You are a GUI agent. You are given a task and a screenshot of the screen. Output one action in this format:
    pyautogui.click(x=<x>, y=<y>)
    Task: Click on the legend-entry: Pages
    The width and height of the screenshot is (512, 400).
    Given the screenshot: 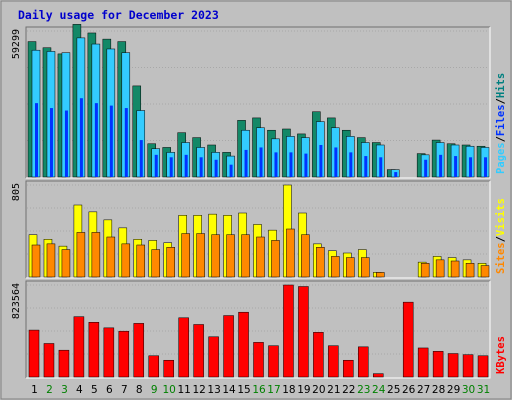 What is the action you would take?
    pyautogui.click(x=501, y=158)
    